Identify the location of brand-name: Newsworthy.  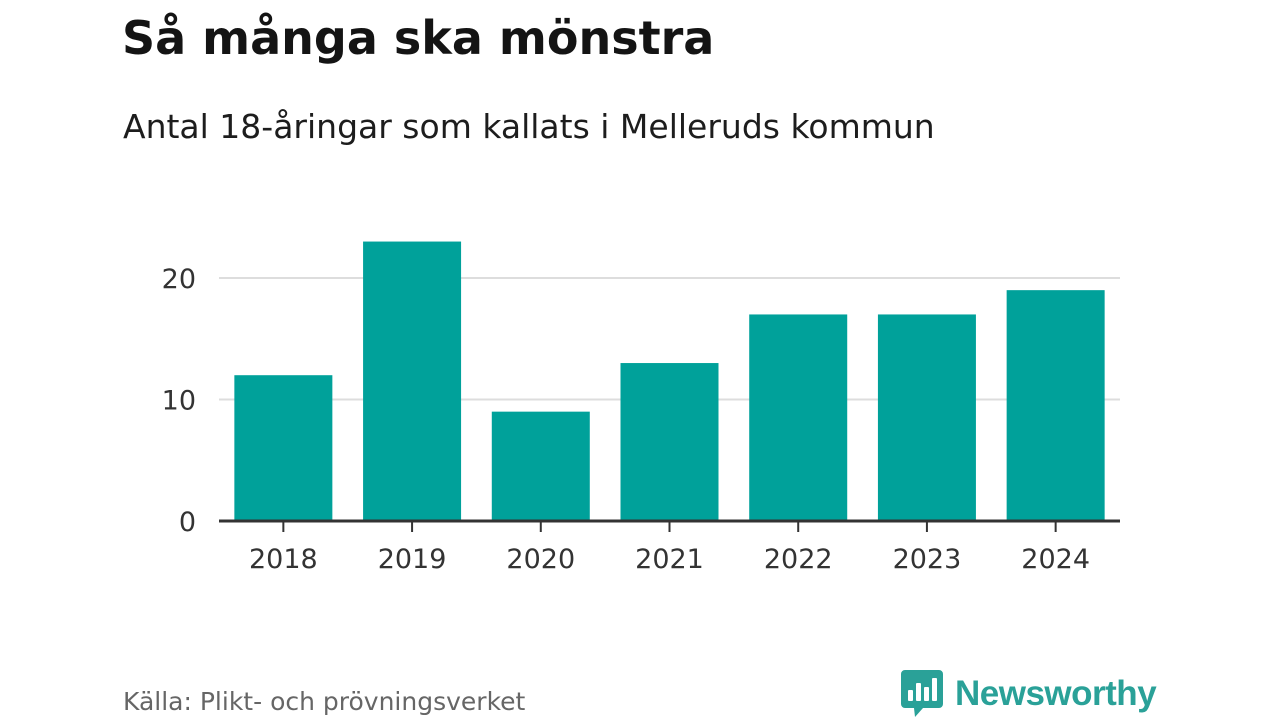
(1056, 693).